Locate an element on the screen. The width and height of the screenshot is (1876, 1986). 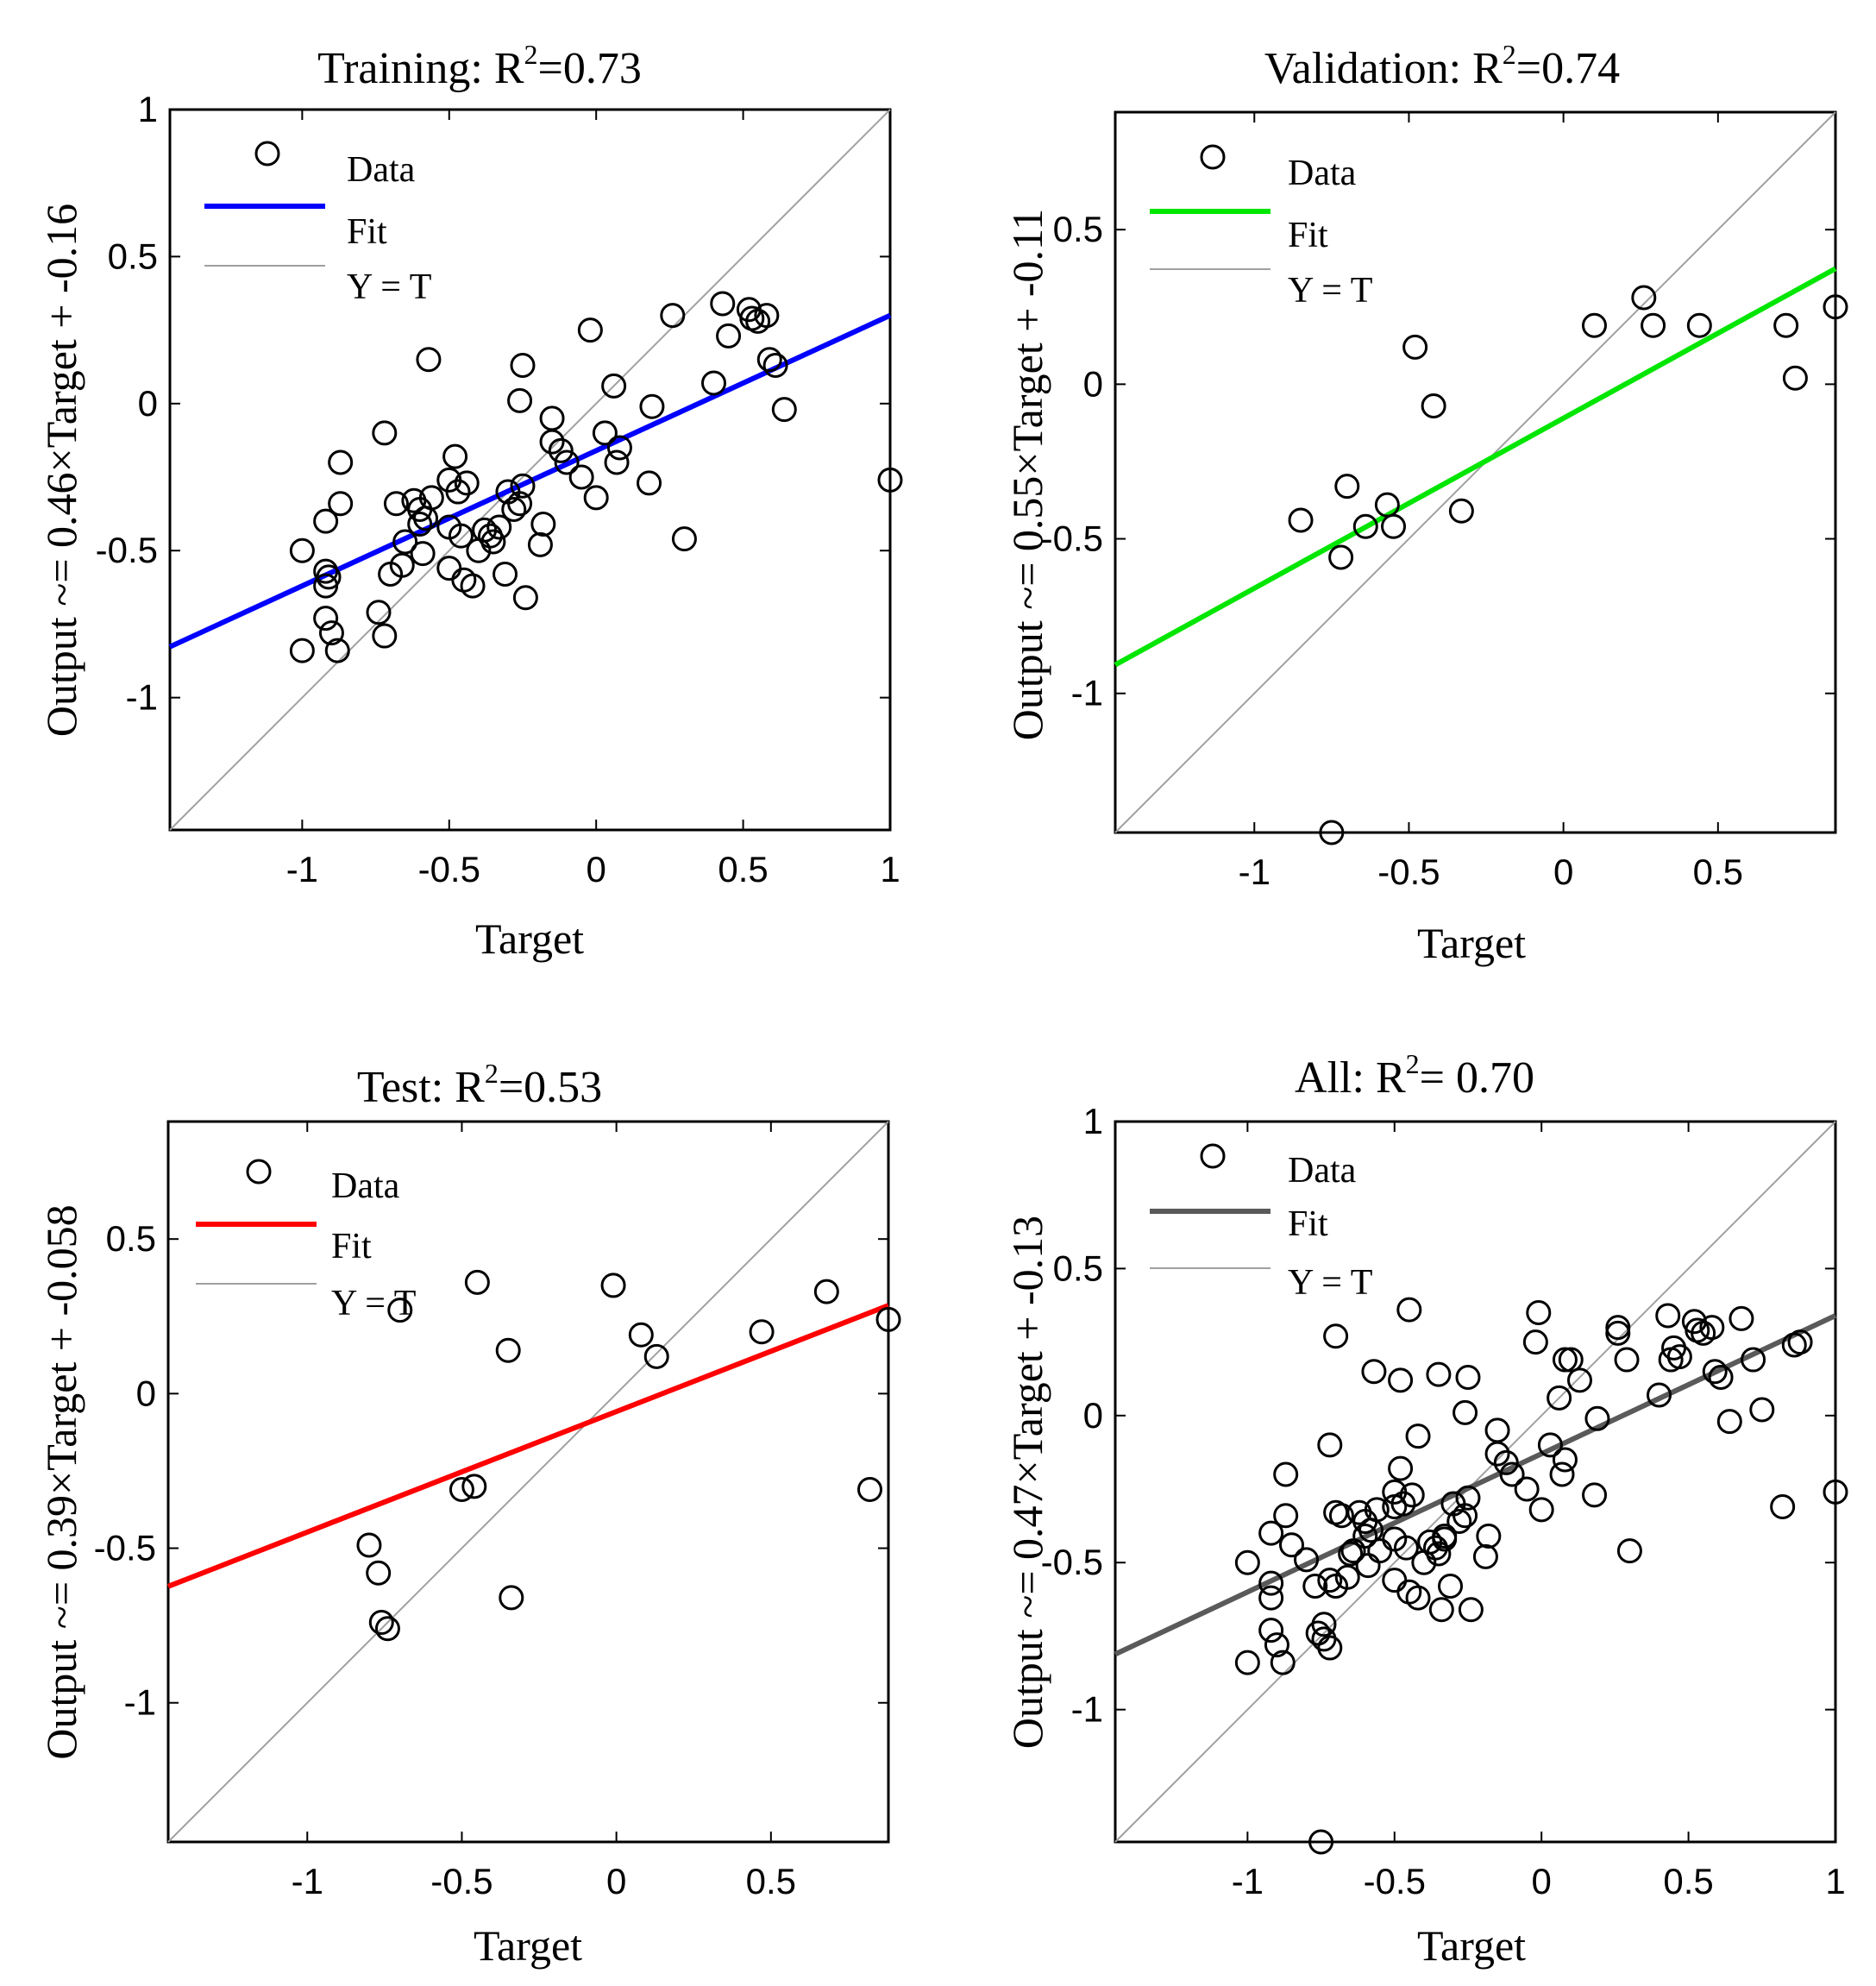
y-tick-label: -1 is located at coordinates (142, 697).